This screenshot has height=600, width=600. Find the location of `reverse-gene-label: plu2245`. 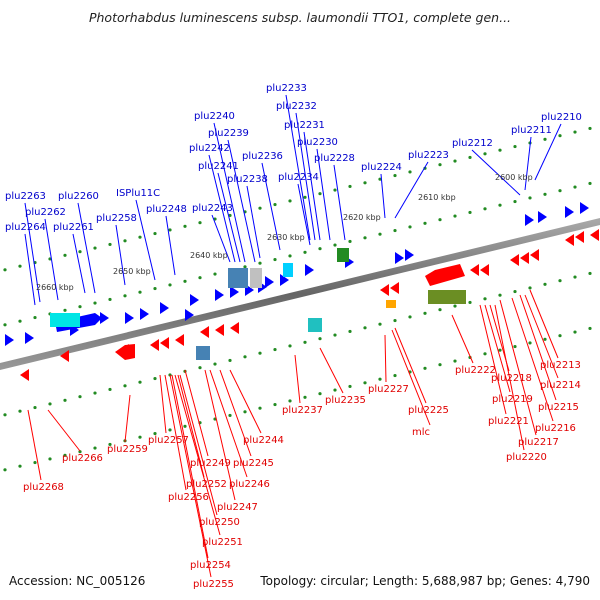

reverse-gene-label: plu2245 is located at coordinates (253, 463).